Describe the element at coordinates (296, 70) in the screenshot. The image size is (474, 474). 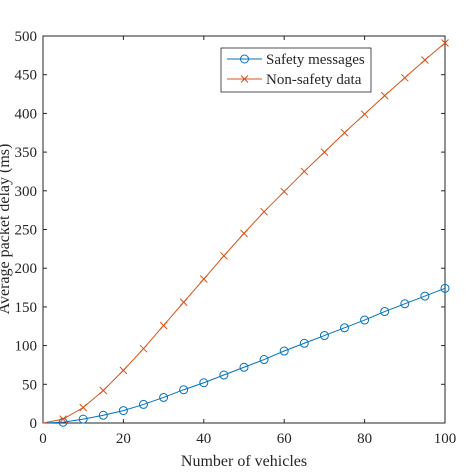
I see `legend: Safety messages Non-safety data` at that location.